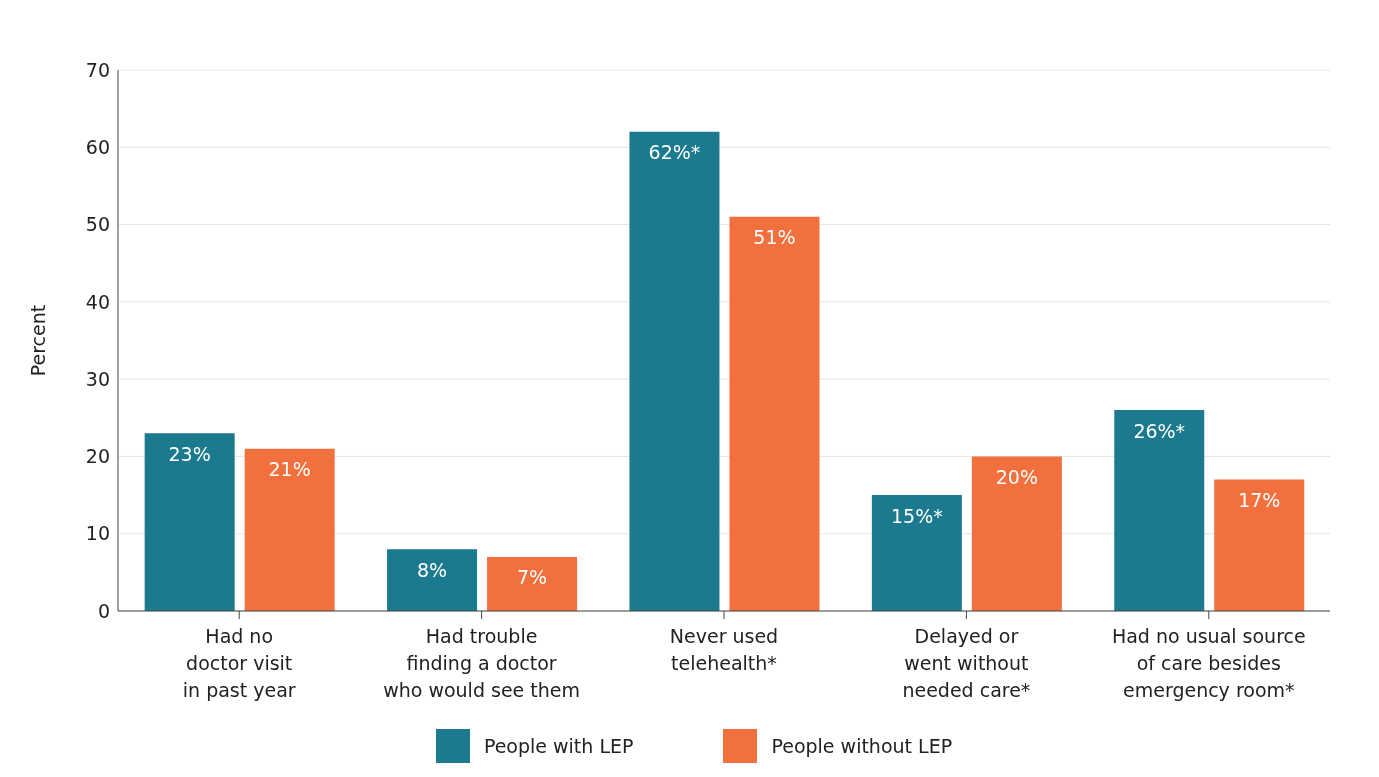 Image resolution: width=1379 pixels, height=777 pixels. I want to click on y-tick-label: 70, so click(97, 69).